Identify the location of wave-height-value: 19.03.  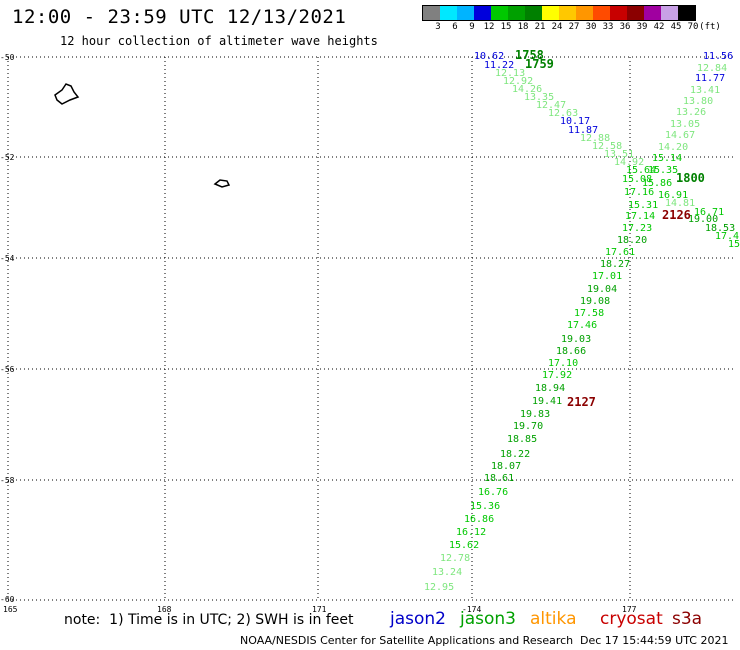
(576, 339).